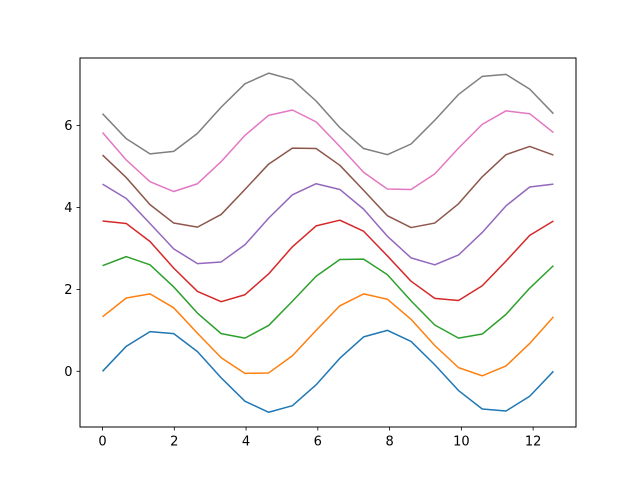 This screenshot has width=640, height=480. Describe the element at coordinates (174, 442) in the screenshot. I see `x-tick-label: 2` at that location.